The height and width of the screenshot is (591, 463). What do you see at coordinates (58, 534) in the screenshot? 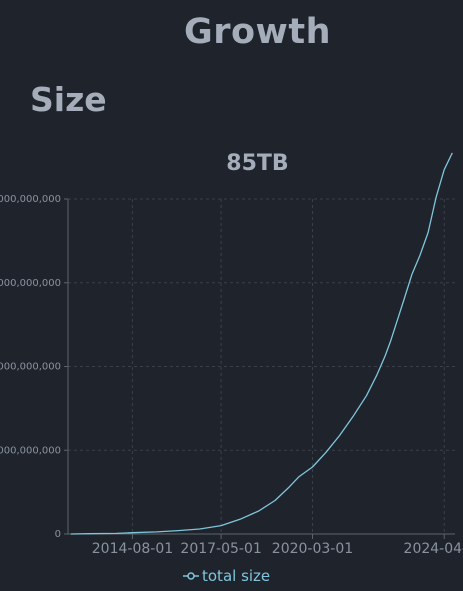
I see `y-tick-label: 0` at bounding box center [58, 534].